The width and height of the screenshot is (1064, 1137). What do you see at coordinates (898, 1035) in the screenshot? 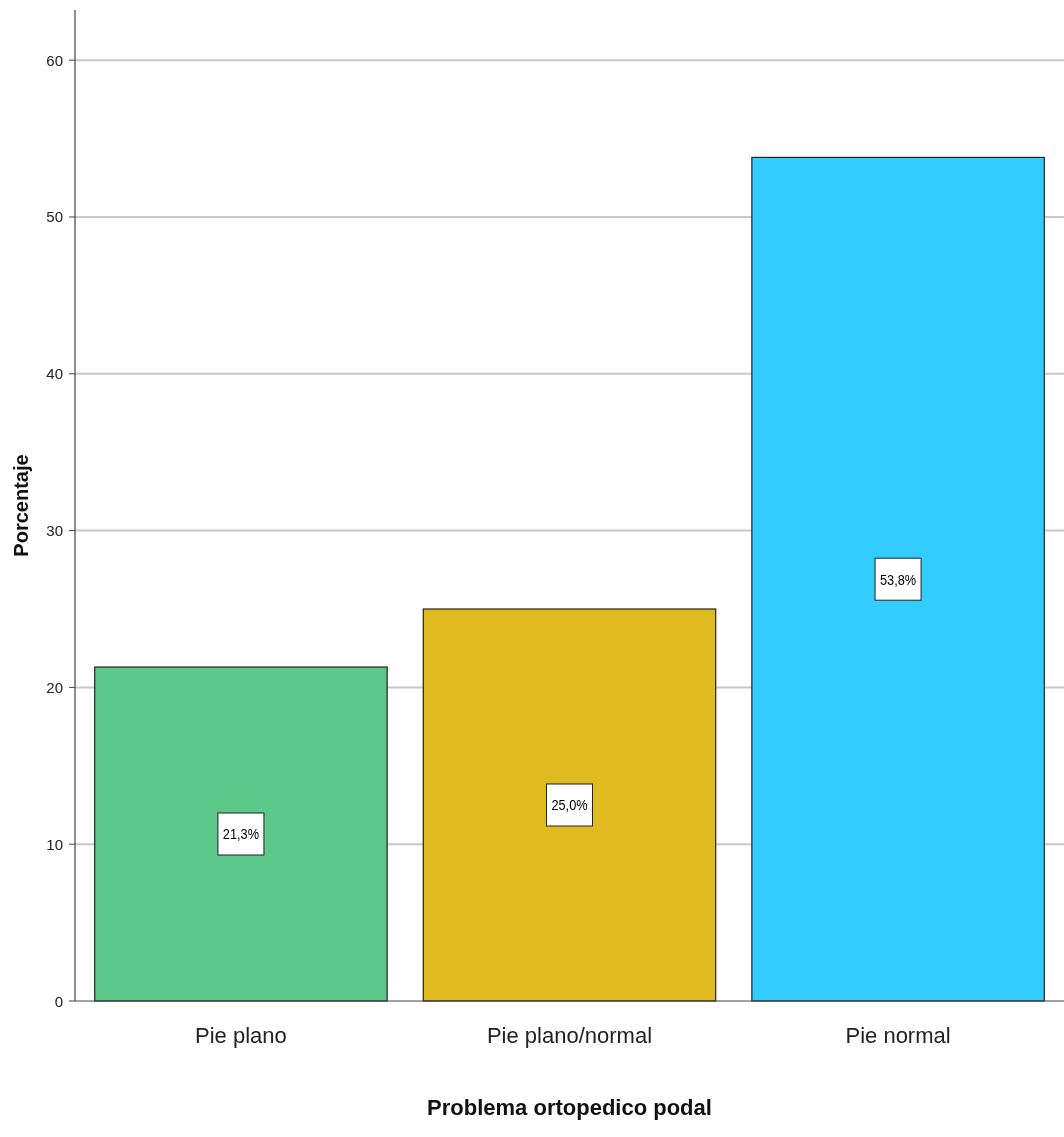
I see `x-tick-label: Pie normal` at bounding box center [898, 1035].